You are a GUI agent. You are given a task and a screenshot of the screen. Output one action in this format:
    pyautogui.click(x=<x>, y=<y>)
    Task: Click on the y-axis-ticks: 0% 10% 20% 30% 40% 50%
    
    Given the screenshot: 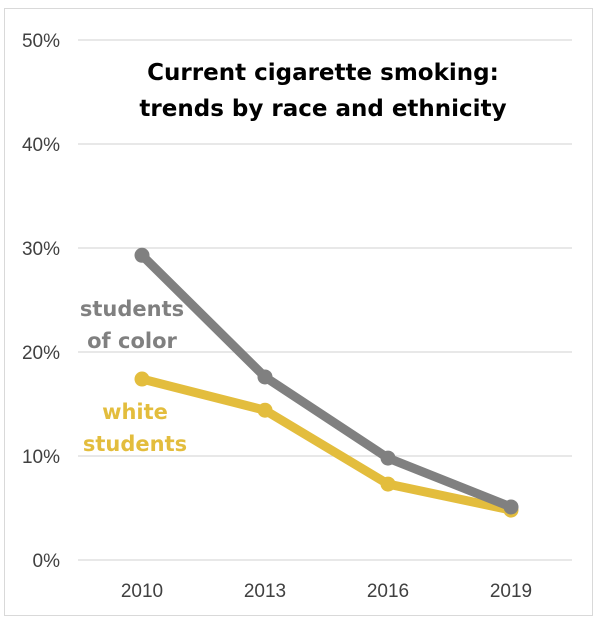 What is the action you would take?
    pyautogui.click(x=41, y=301)
    